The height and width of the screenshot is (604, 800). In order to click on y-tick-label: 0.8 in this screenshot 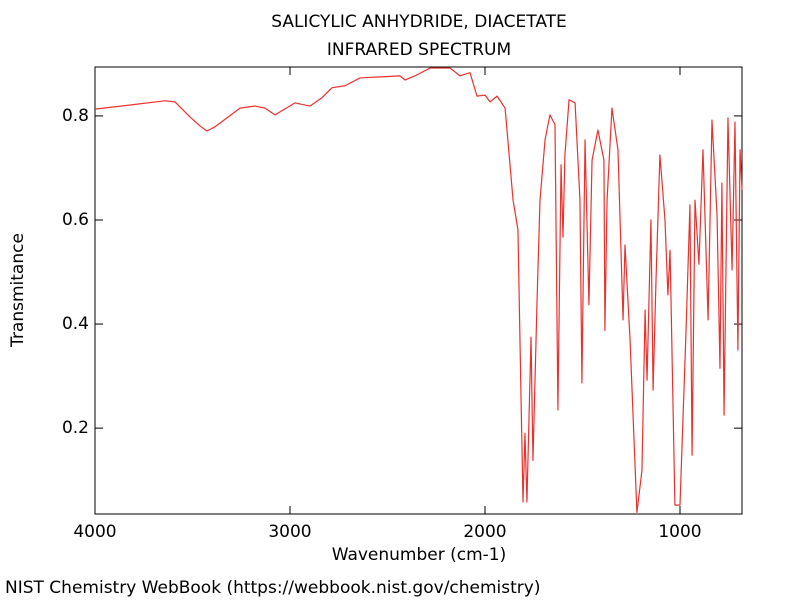, I will do `click(75, 116)`.